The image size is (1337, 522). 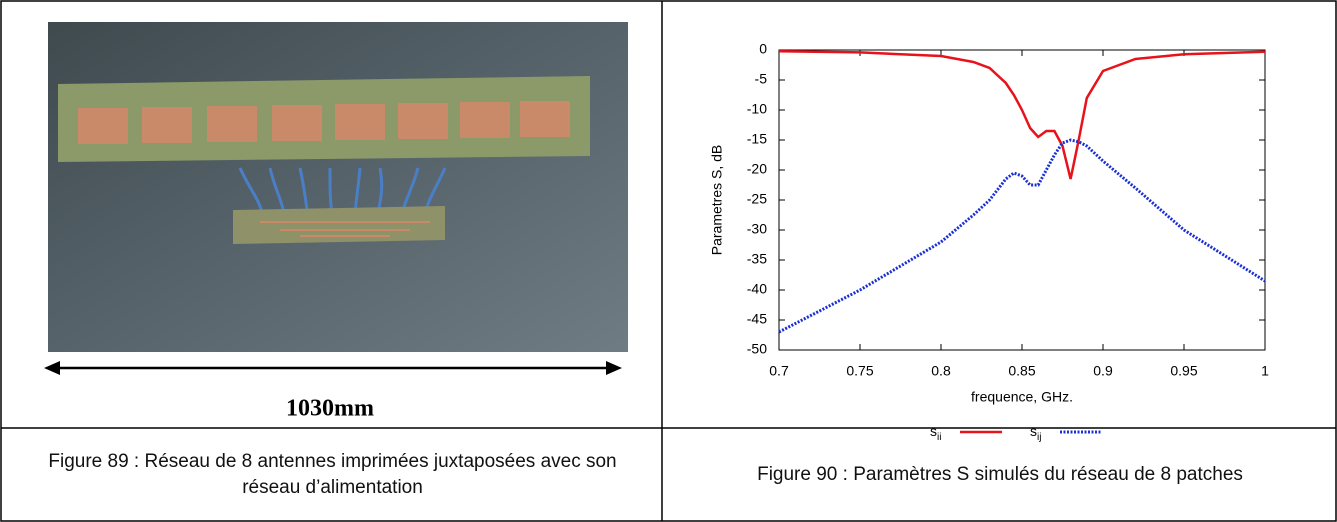 What do you see at coordinates (757, 259) in the screenshot?
I see `y-tick-label: -35` at bounding box center [757, 259].